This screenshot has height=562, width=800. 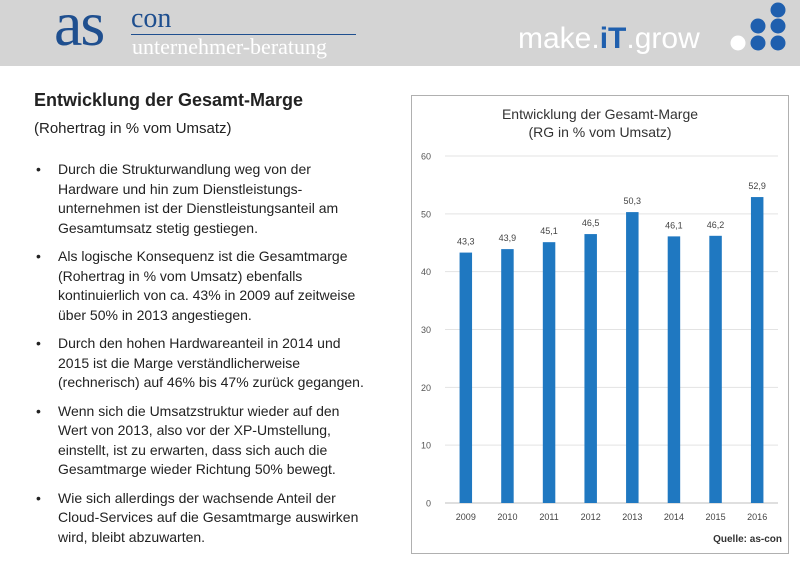 I want to click on x-tick-label: 2016, so click(x=757, y=517).